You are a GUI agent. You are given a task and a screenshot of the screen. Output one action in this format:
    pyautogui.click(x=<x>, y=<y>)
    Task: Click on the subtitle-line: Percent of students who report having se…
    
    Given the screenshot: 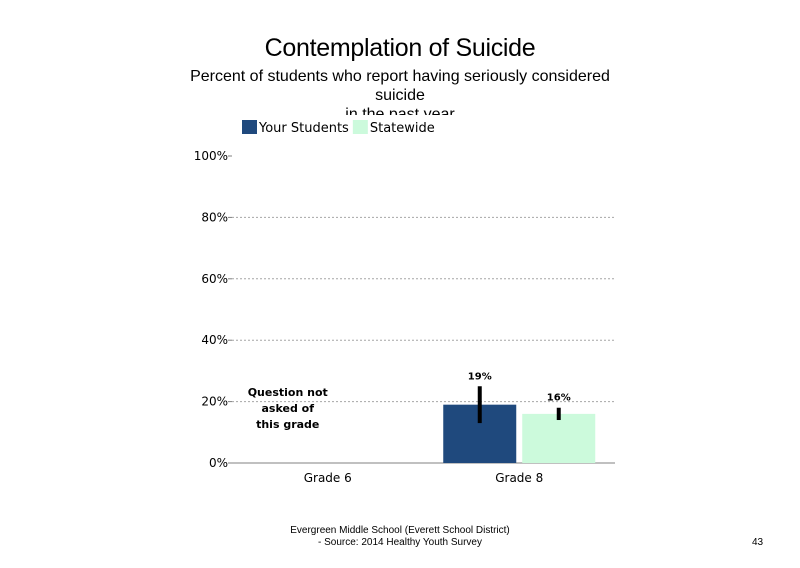 What is the action you would take?
    pyautogui.click(x=400, y=76)
    